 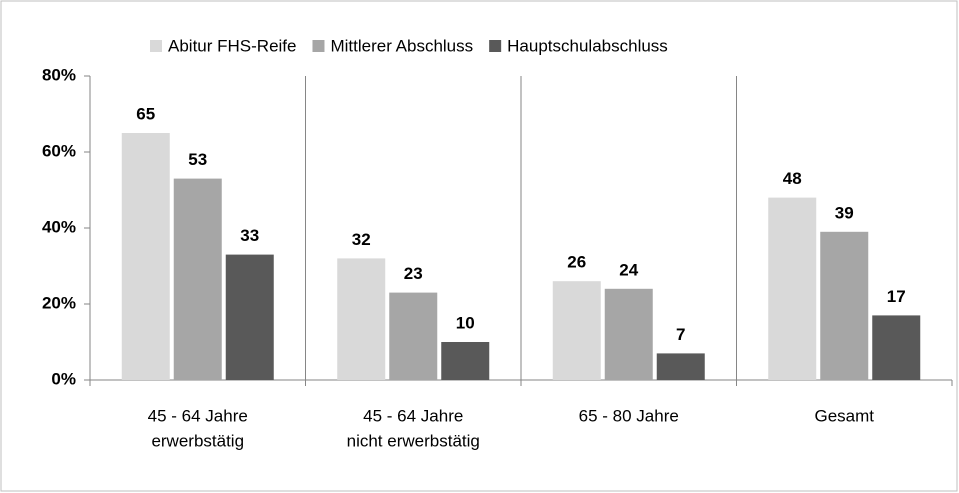 What do you see at coordinates (232, 45) in the screenshot?
I see `legend-label: Abitur FHS-Reife` at bounding box center [232, 45].